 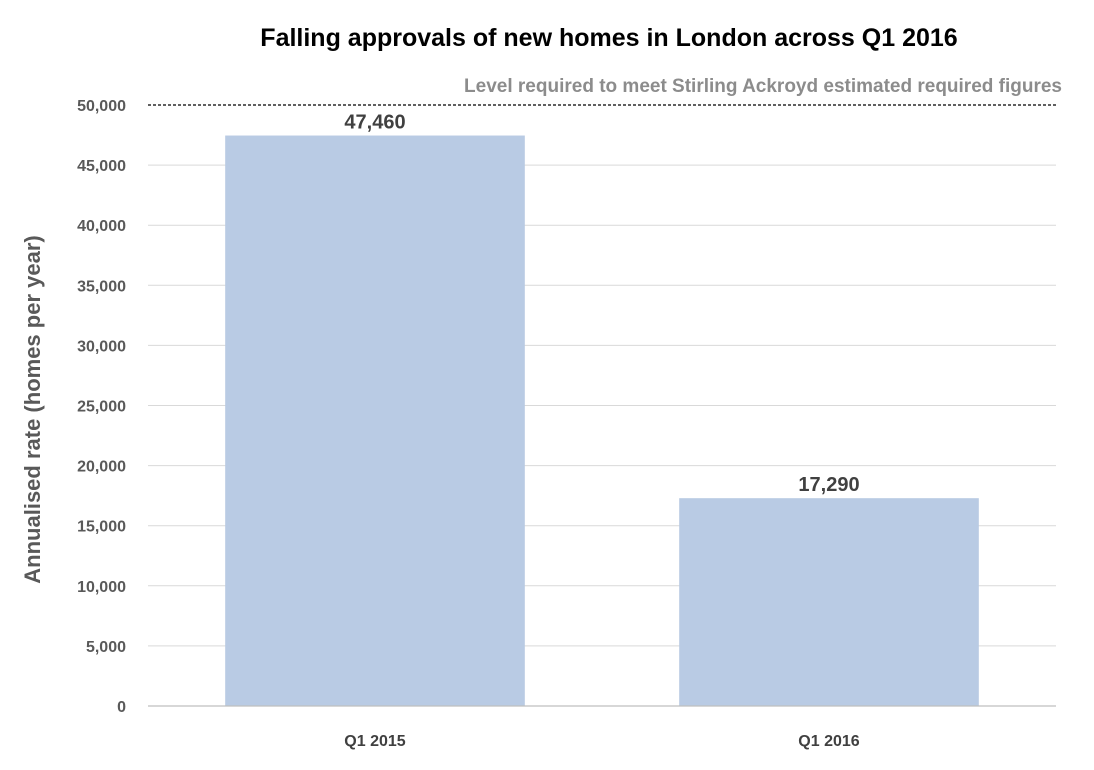 I want to click on y-tick-label: 40,000, so click(x=101, y=226).